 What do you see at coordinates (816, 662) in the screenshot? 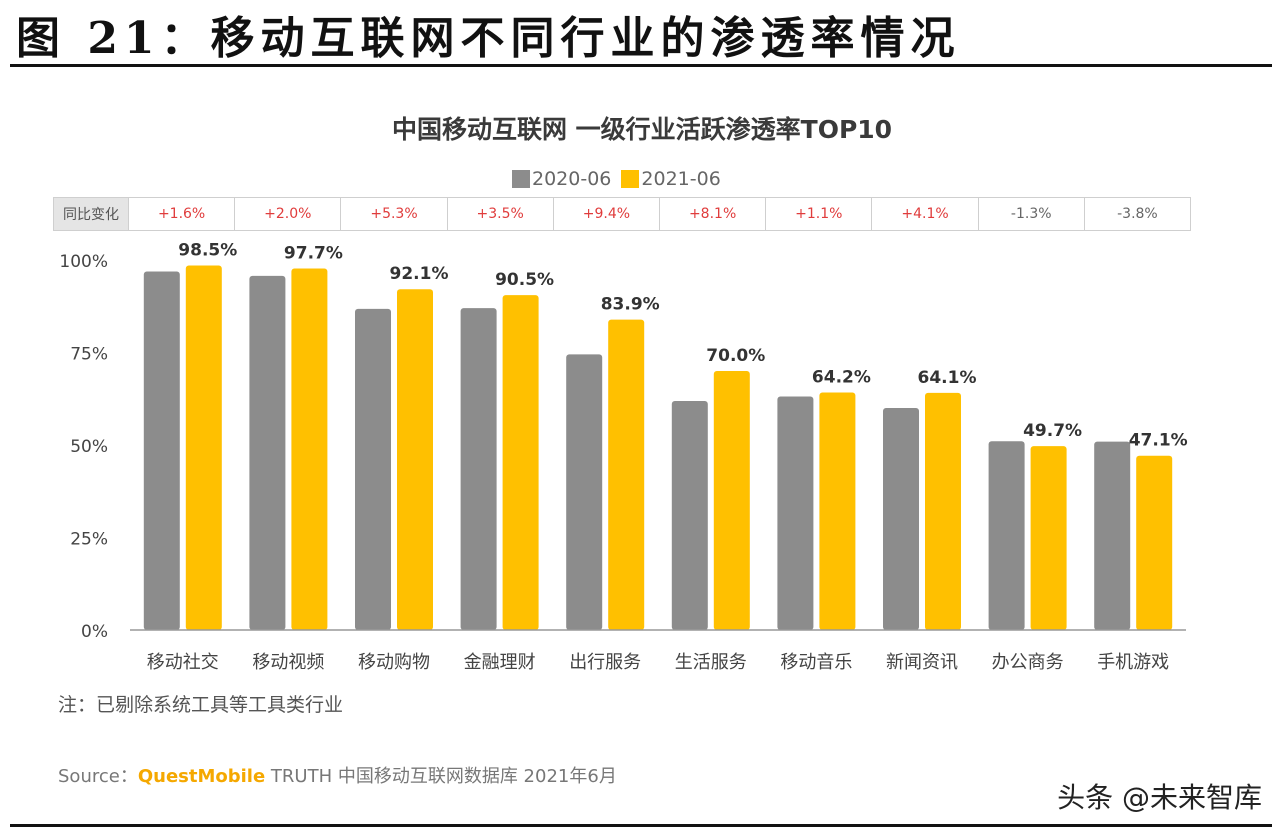
I see `x-tick-label: 移动音乐` at bounding box center [816, 662].